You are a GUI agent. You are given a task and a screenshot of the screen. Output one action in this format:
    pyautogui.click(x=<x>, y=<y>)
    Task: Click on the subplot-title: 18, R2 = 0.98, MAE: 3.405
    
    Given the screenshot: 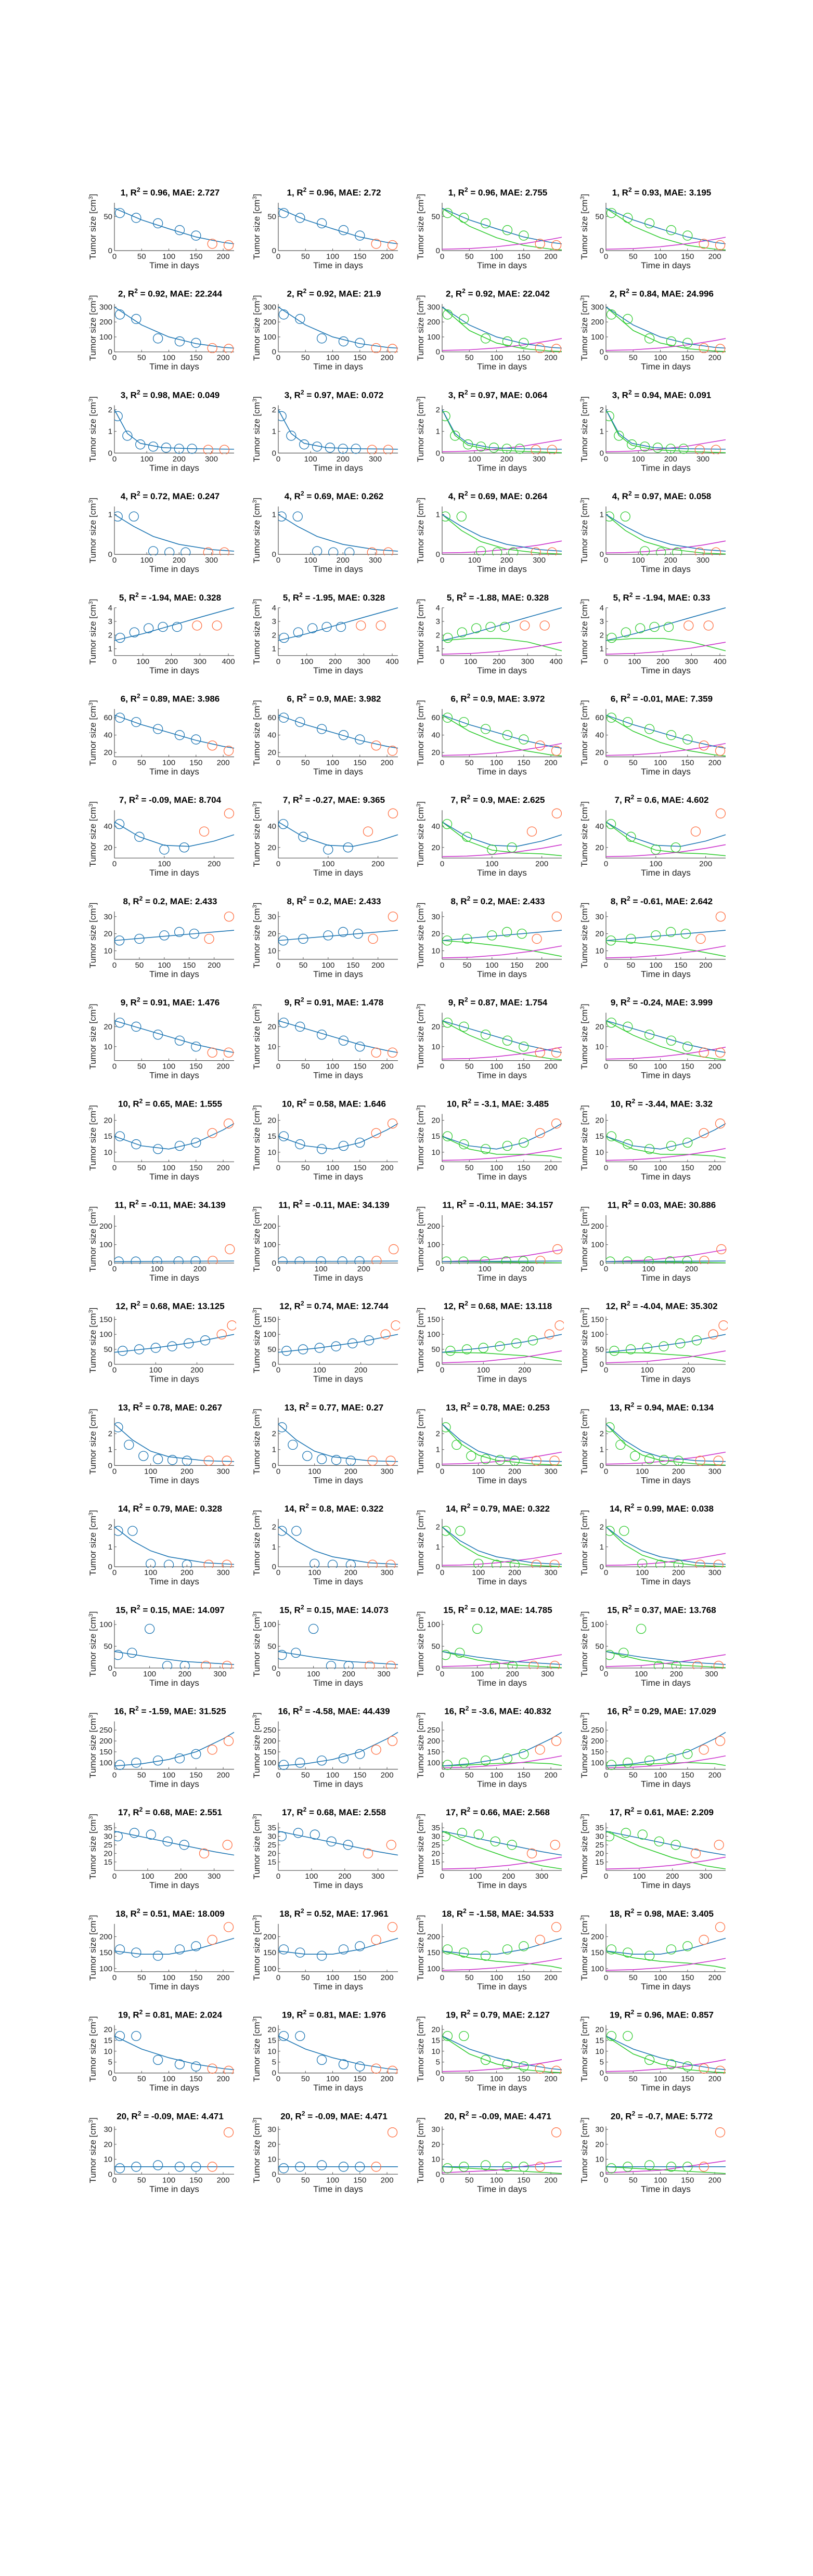 What is the action you would take?
    pyautogui.click(x=662, y=1913)
    